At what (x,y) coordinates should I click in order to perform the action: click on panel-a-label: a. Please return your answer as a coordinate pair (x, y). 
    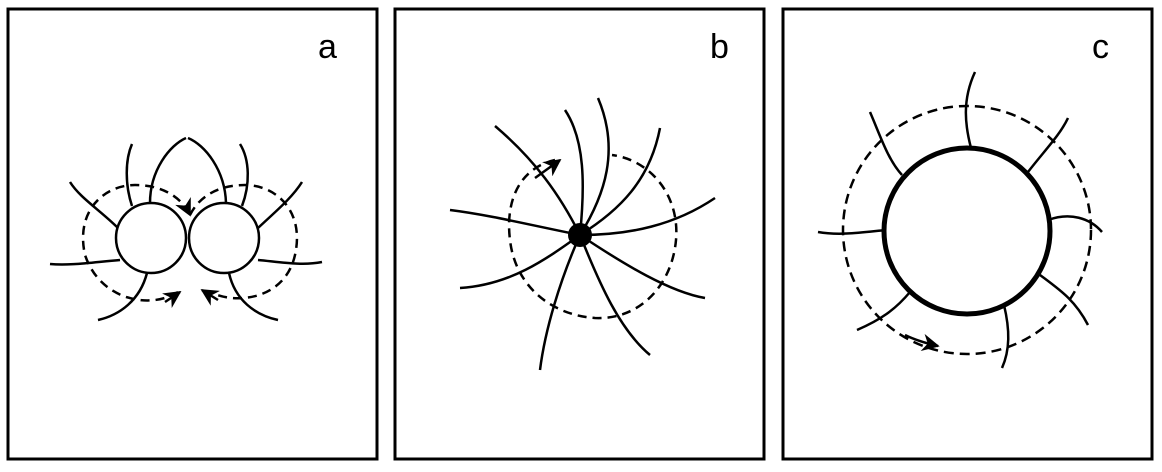
    Looking at the image, I should click on (327, 47).